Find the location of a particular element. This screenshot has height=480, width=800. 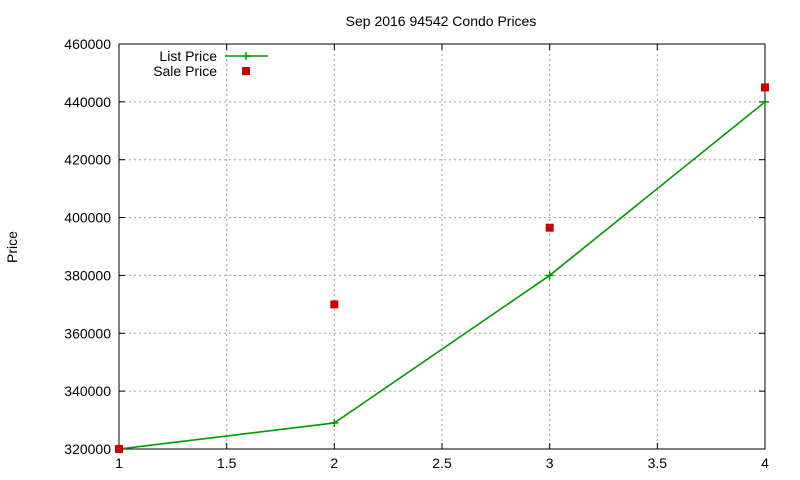

x-tick-label: 4 is located at coordinates (765, 463).